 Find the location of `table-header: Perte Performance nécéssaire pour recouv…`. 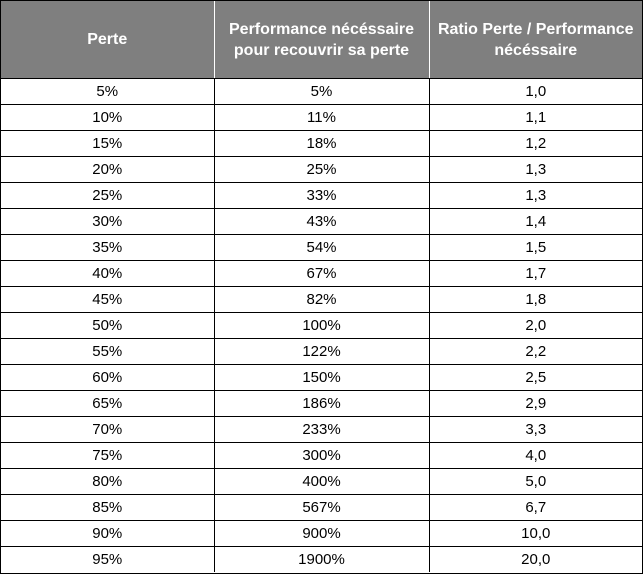

table-header: Perte Performance nécéssaire pour recouv… is located at coordinates (321, 40).